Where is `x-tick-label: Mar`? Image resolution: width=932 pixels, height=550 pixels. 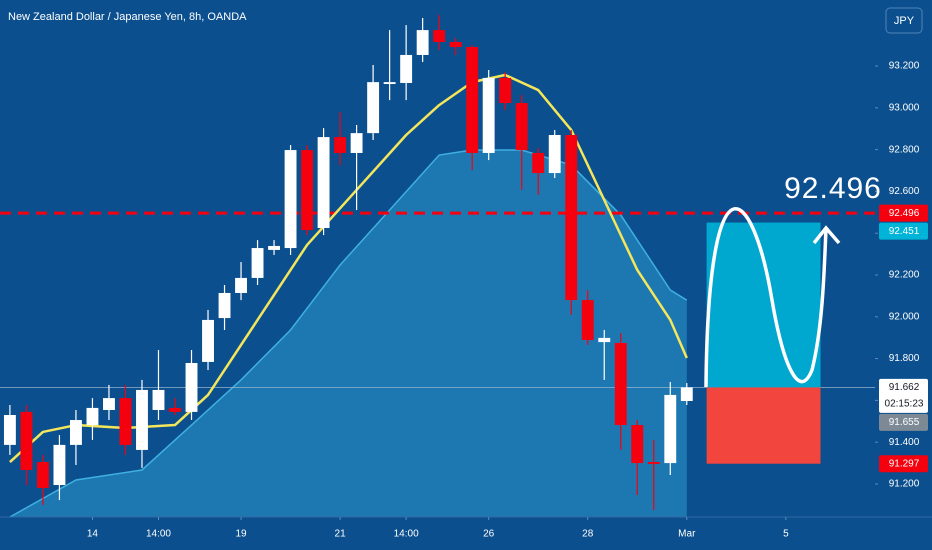 x-tick-label: Mar is located at coordinates (687, 534).